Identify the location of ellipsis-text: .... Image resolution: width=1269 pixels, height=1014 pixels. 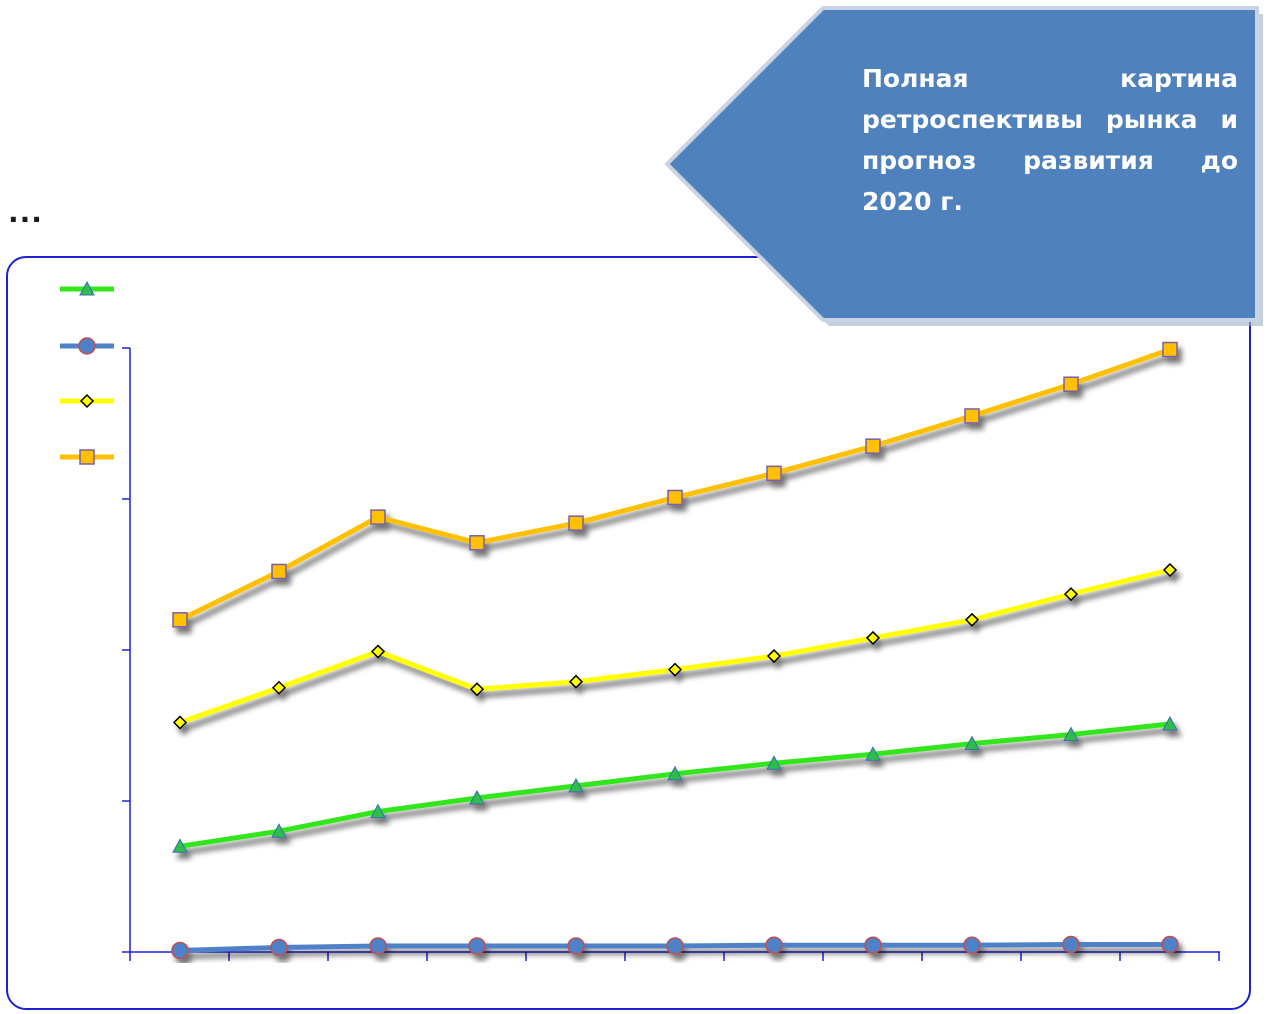
(25, 212).